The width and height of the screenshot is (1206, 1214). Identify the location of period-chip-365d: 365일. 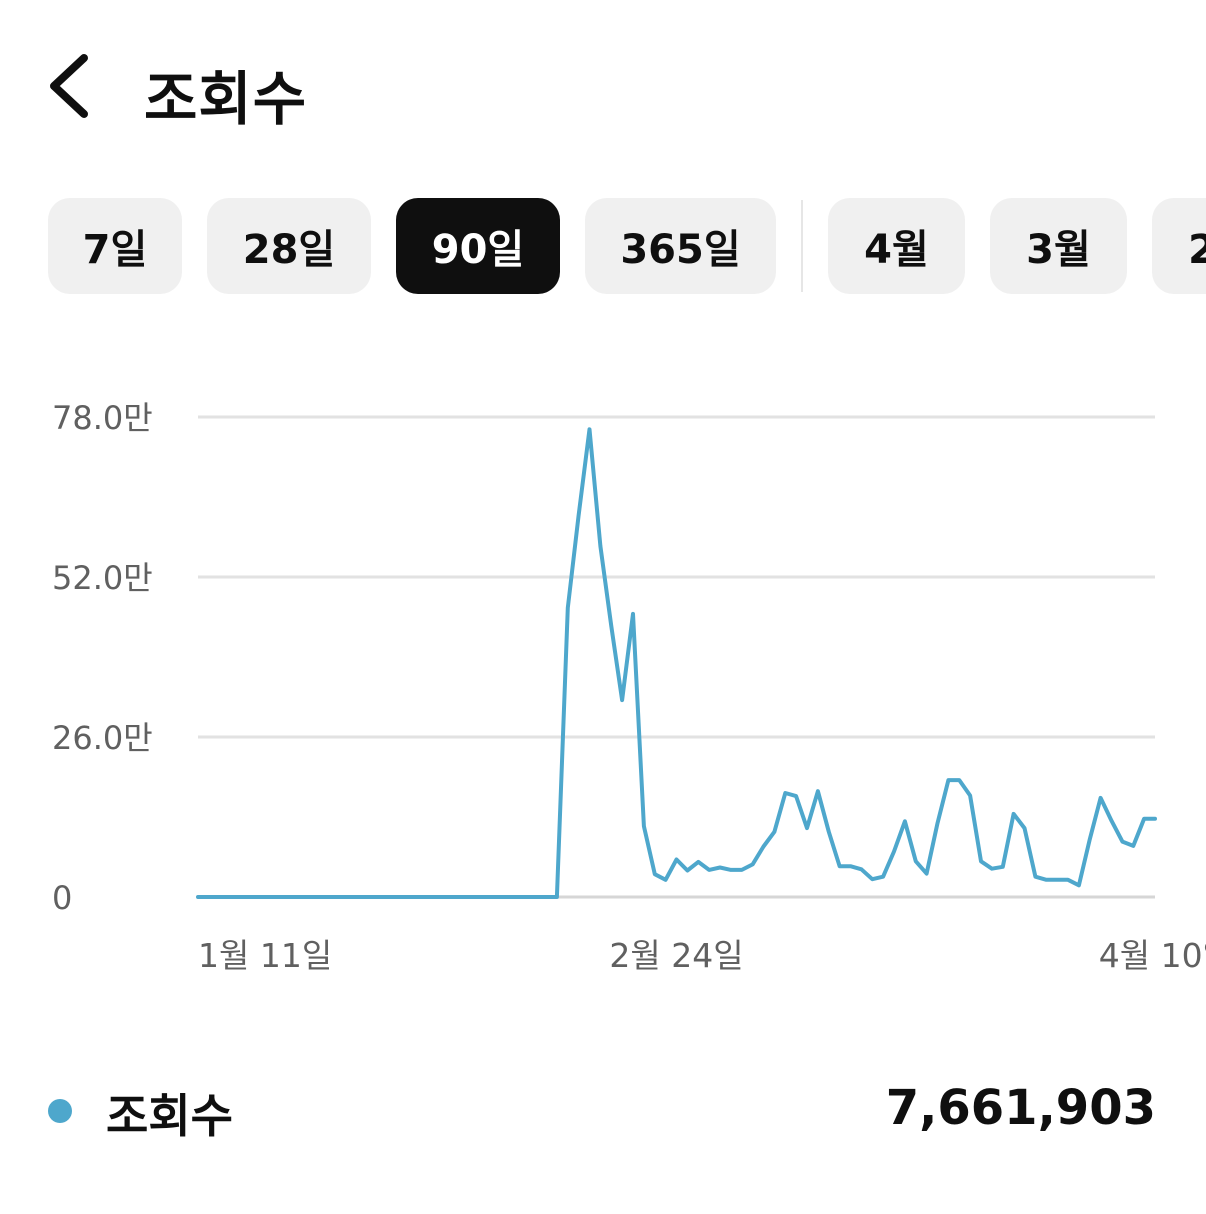
(680, 246).